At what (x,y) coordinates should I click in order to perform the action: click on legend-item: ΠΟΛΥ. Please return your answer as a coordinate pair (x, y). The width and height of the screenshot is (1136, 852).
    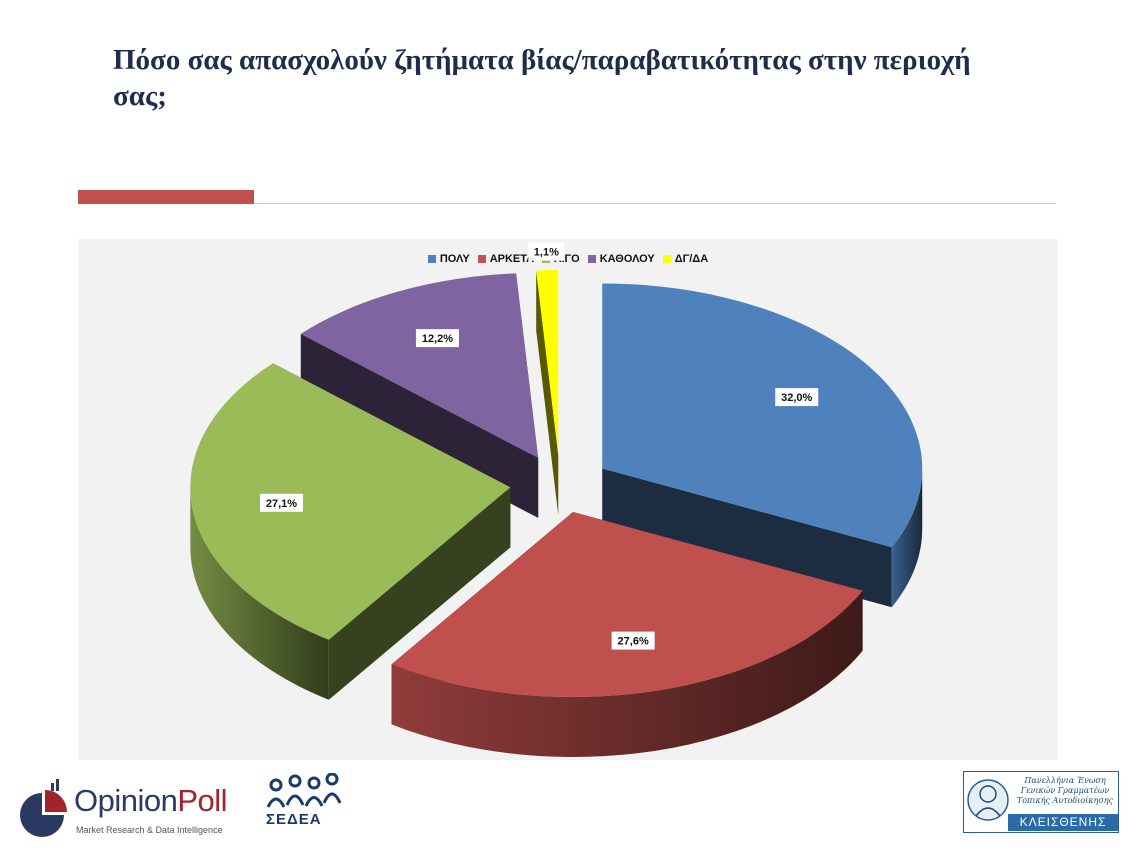
    Looking at the image, I should click on (448, 259).